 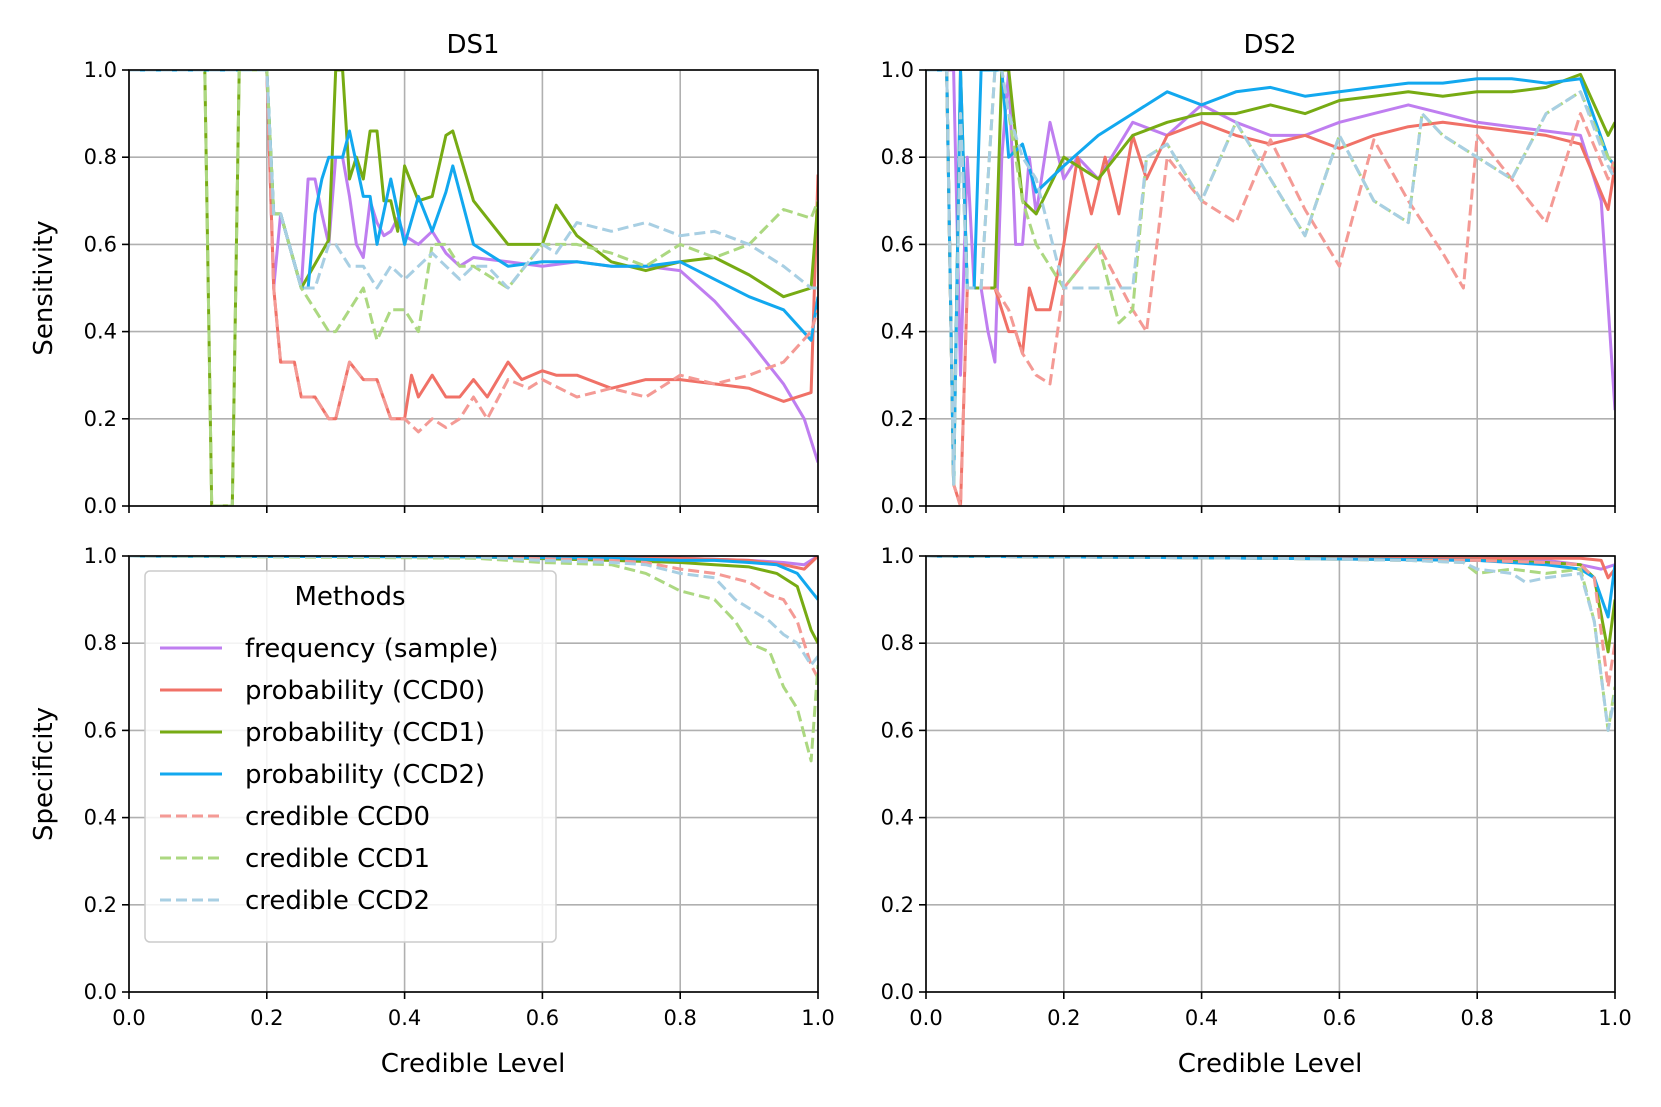 What do you see at coordinates (473, 563) in the screenshot?
I see `series-line-probability-ccd0` at bounding box center [473, 563].